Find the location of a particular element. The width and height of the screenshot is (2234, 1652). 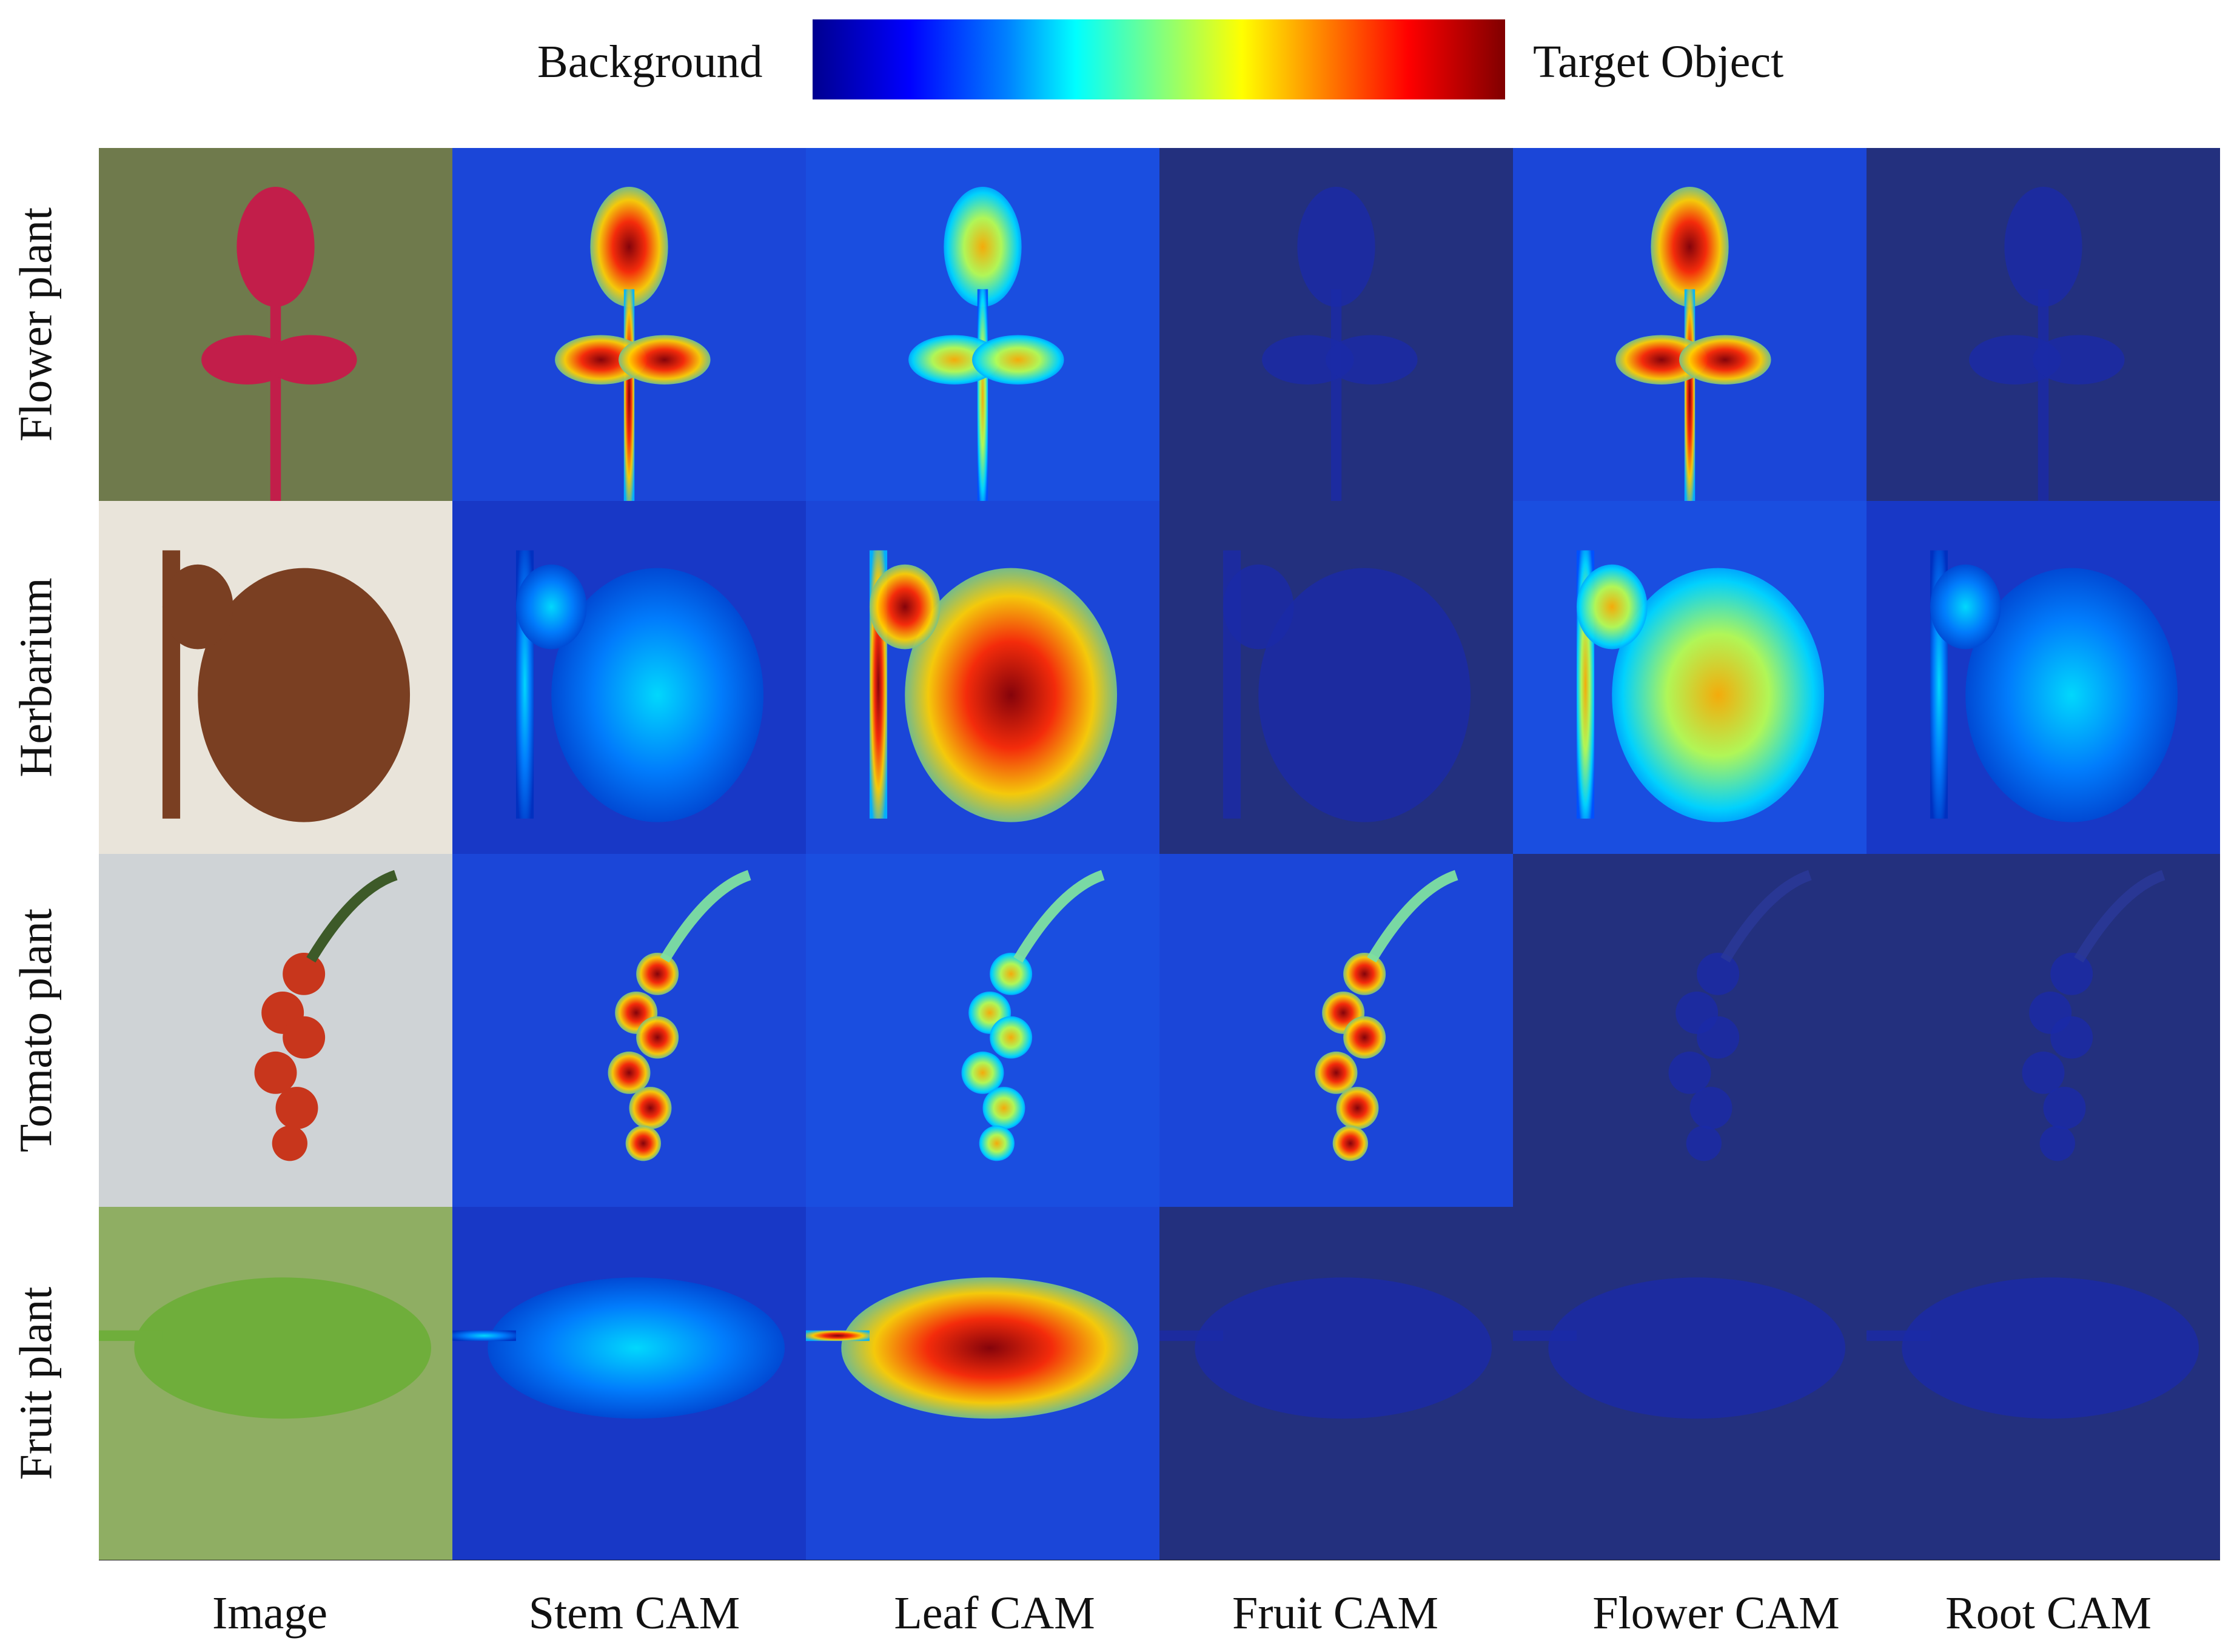

row-label-flower-plant: Flower plant is located at coordinates (36, 324).